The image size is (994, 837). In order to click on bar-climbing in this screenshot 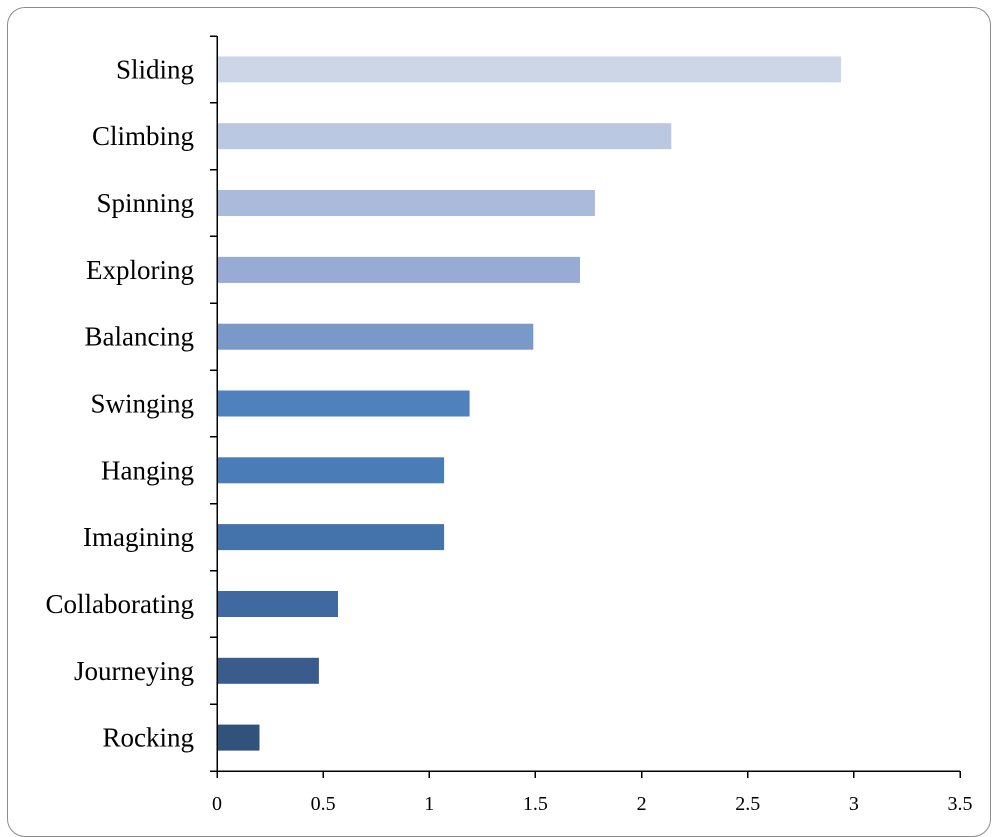, I will do `click(445, 136)`.